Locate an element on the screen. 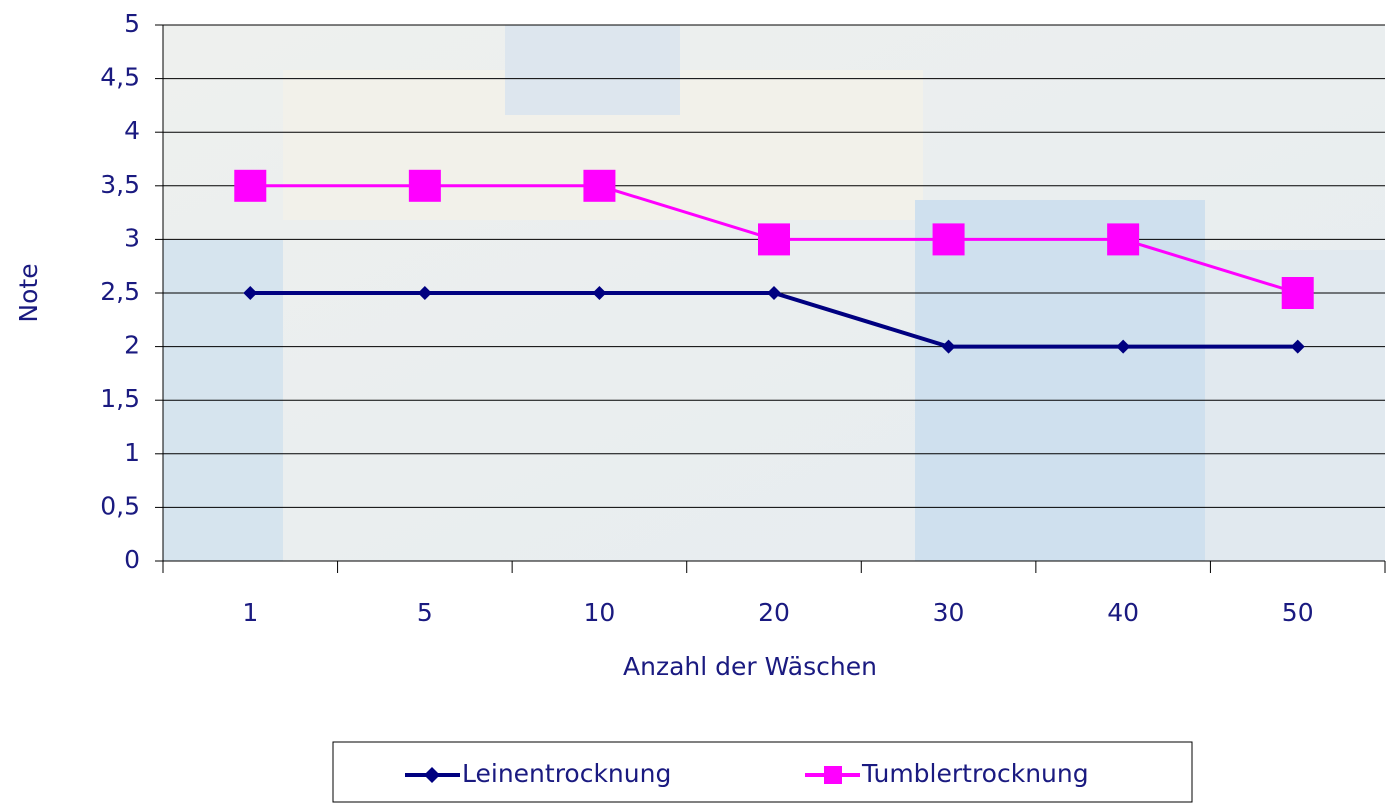  y-tick-label: 0,5 is located at coordinates (120, 505).